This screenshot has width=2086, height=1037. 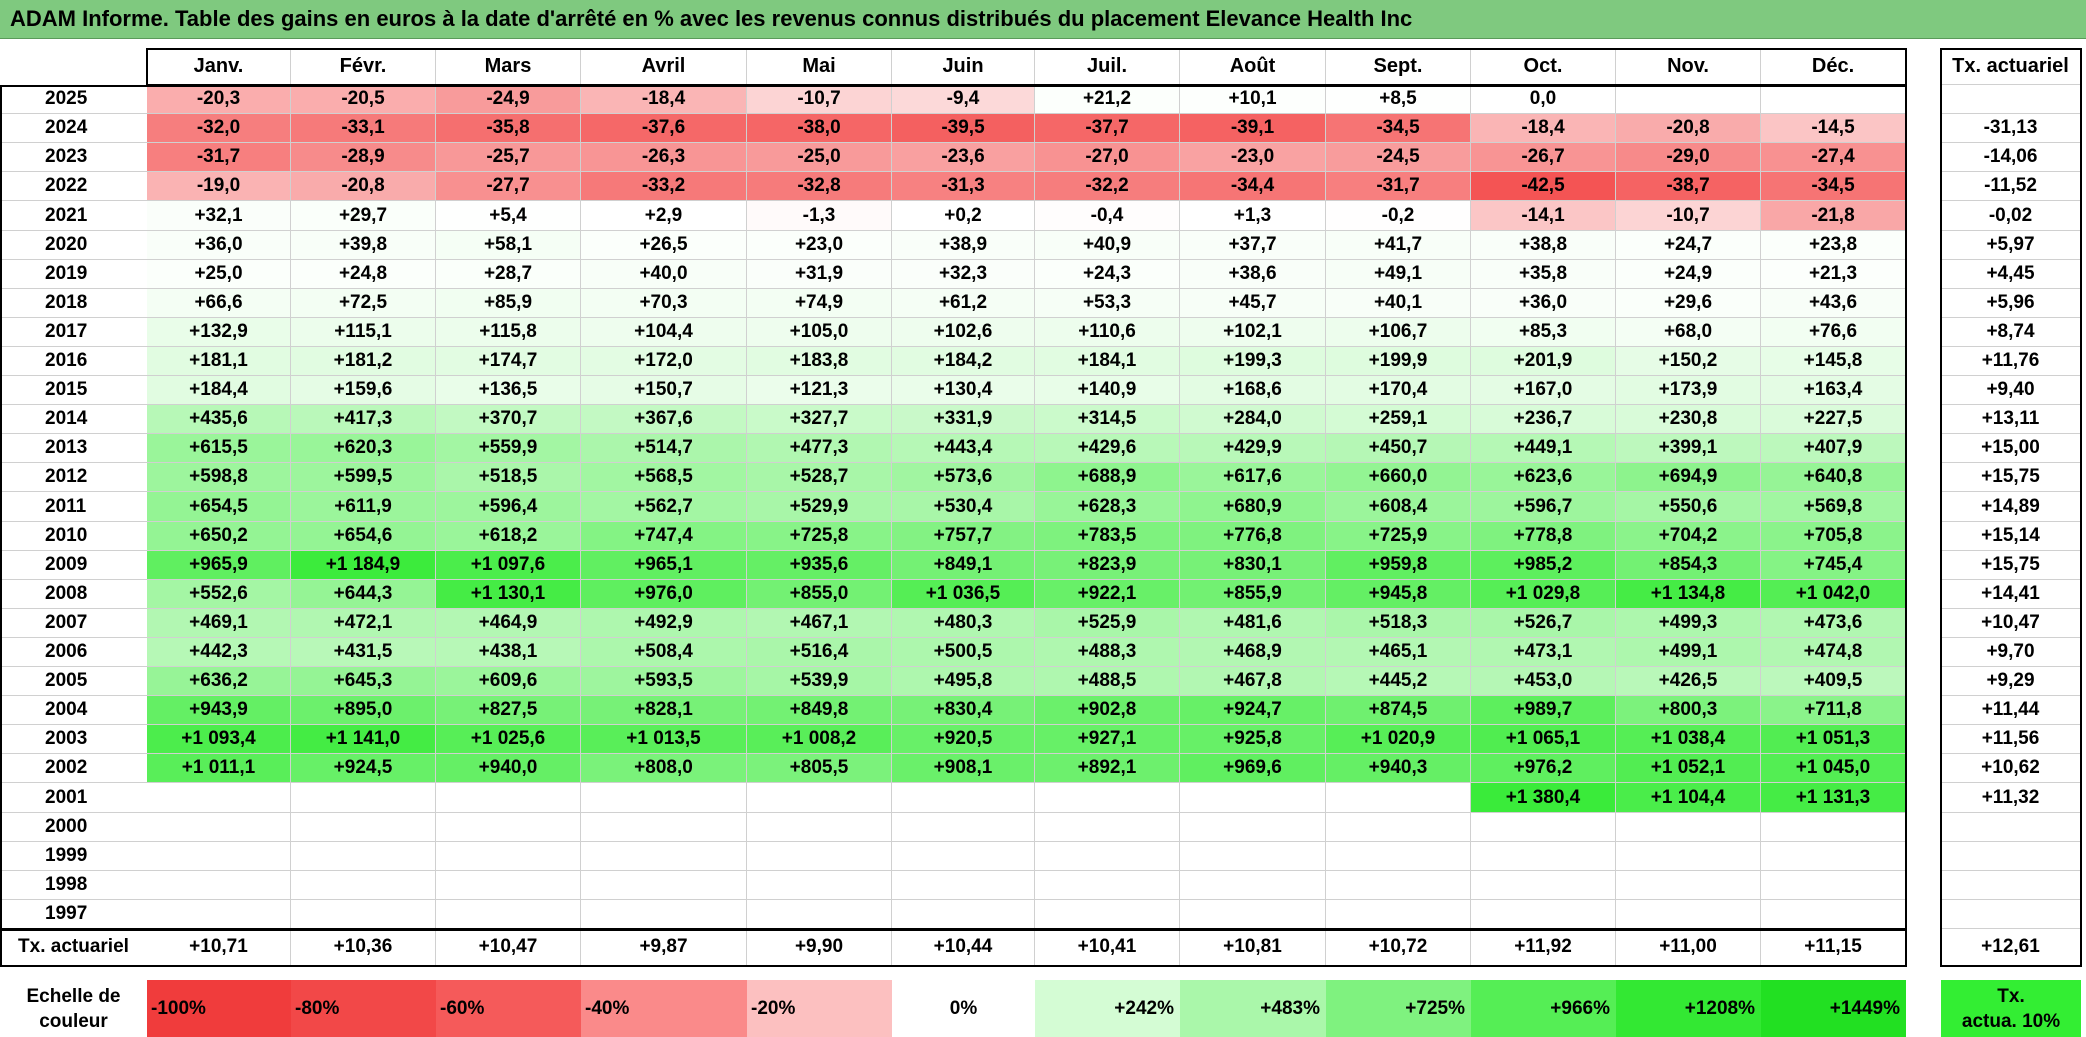 I want to click on gain-cell: +25,0, so click(x=219, y=274).